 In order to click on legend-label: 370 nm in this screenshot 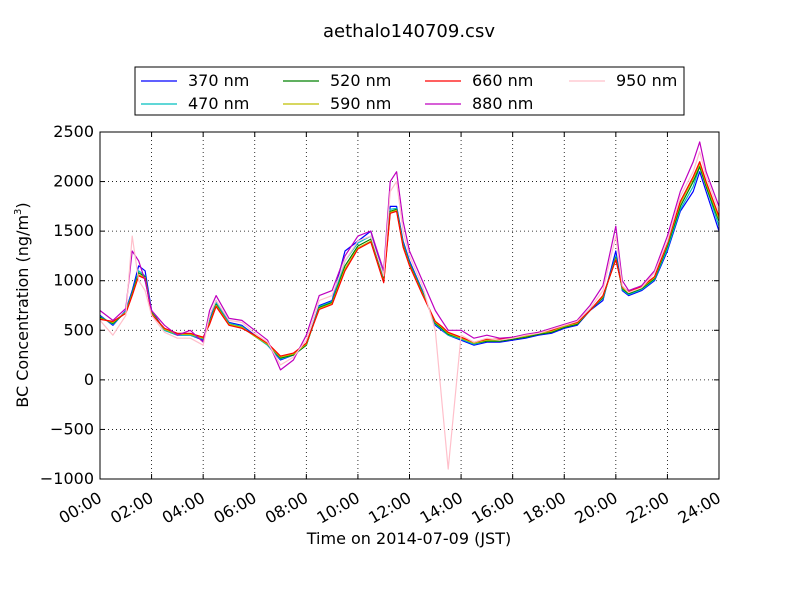, I will do `click(218, 80)`.